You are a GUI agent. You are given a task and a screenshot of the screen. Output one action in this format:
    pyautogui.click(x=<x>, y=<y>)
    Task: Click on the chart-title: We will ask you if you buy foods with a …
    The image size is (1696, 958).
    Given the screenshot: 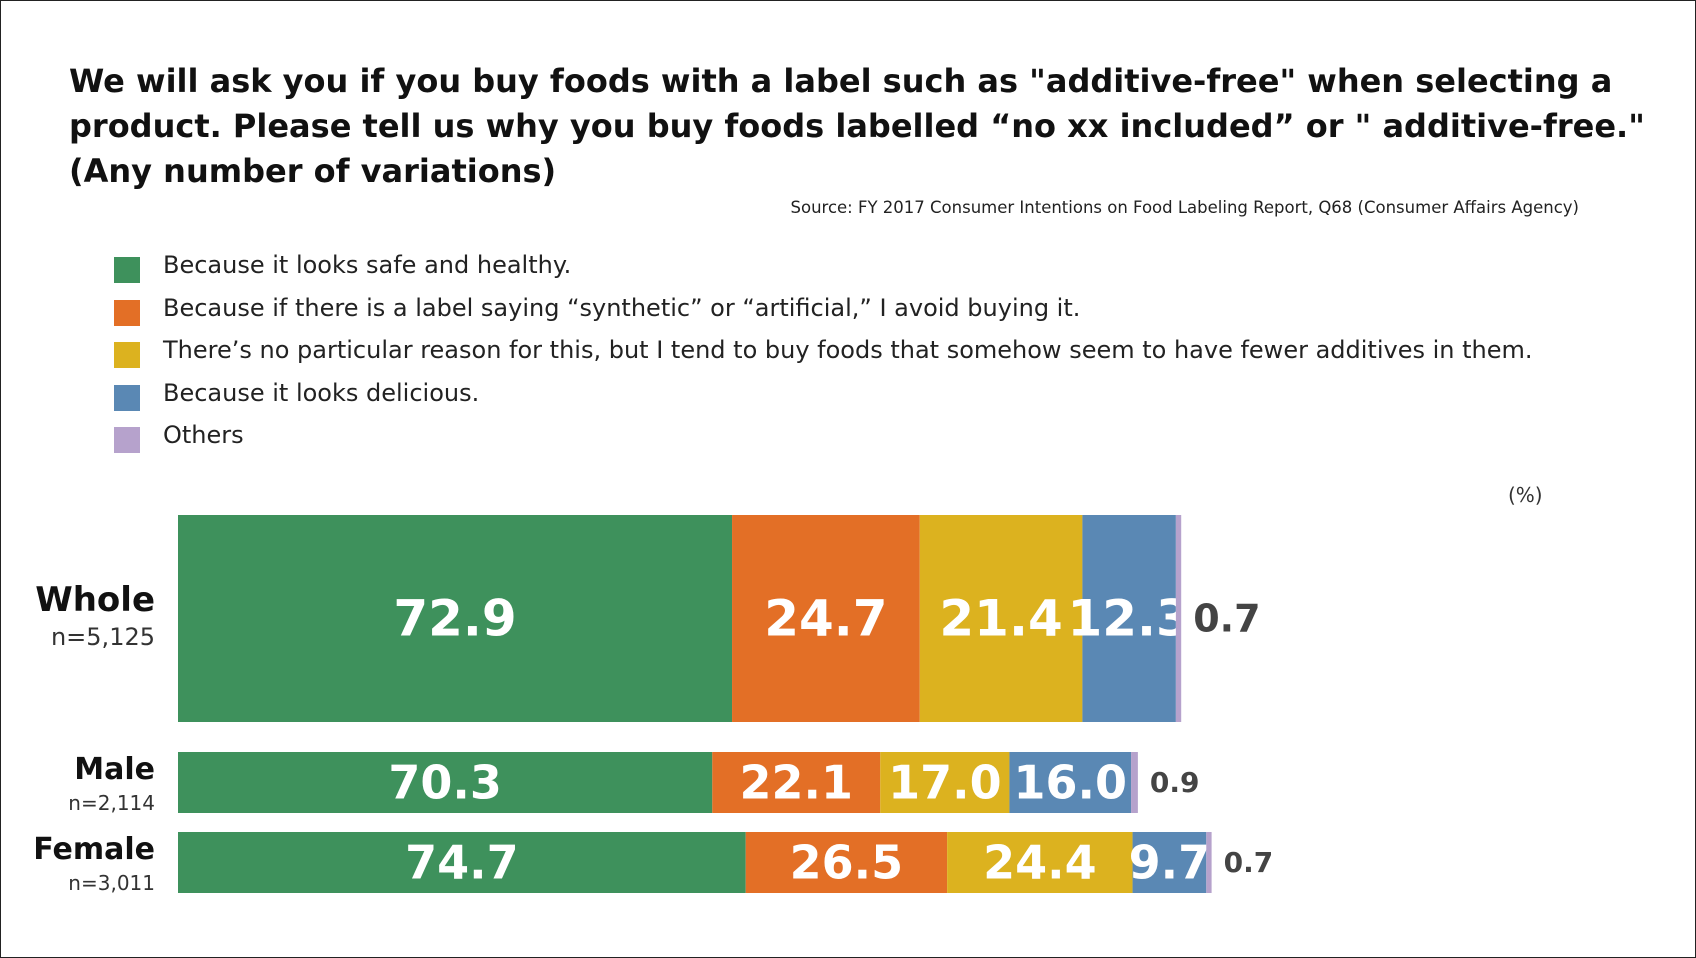 What is the action you would take?
    pyautogui.click(x=857, y=126)
    